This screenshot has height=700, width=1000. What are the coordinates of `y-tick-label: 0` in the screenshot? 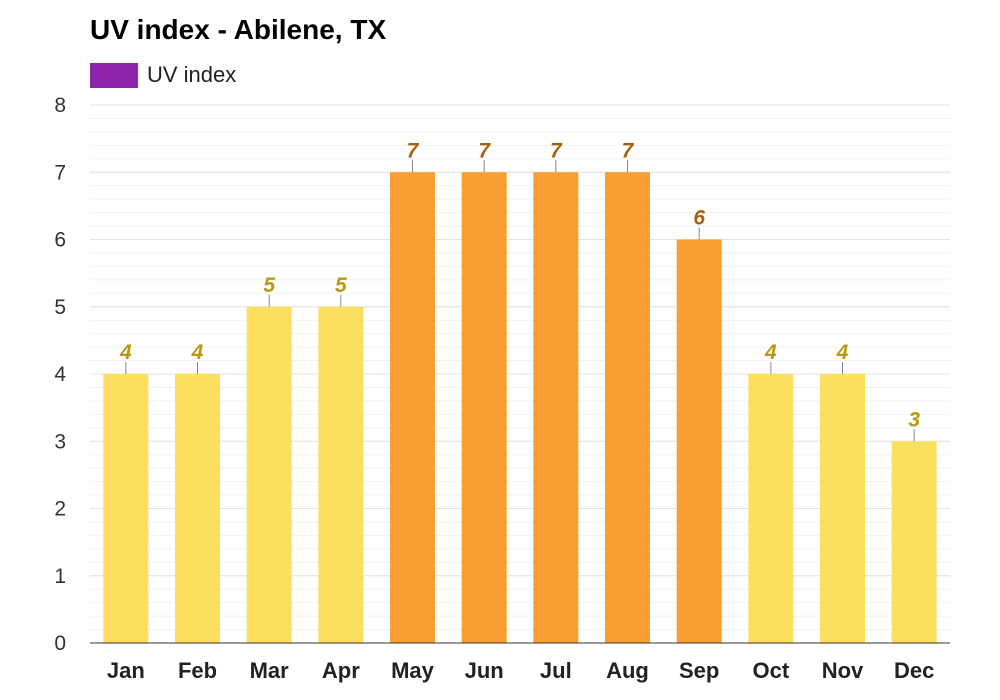 It's located at (60, 643).